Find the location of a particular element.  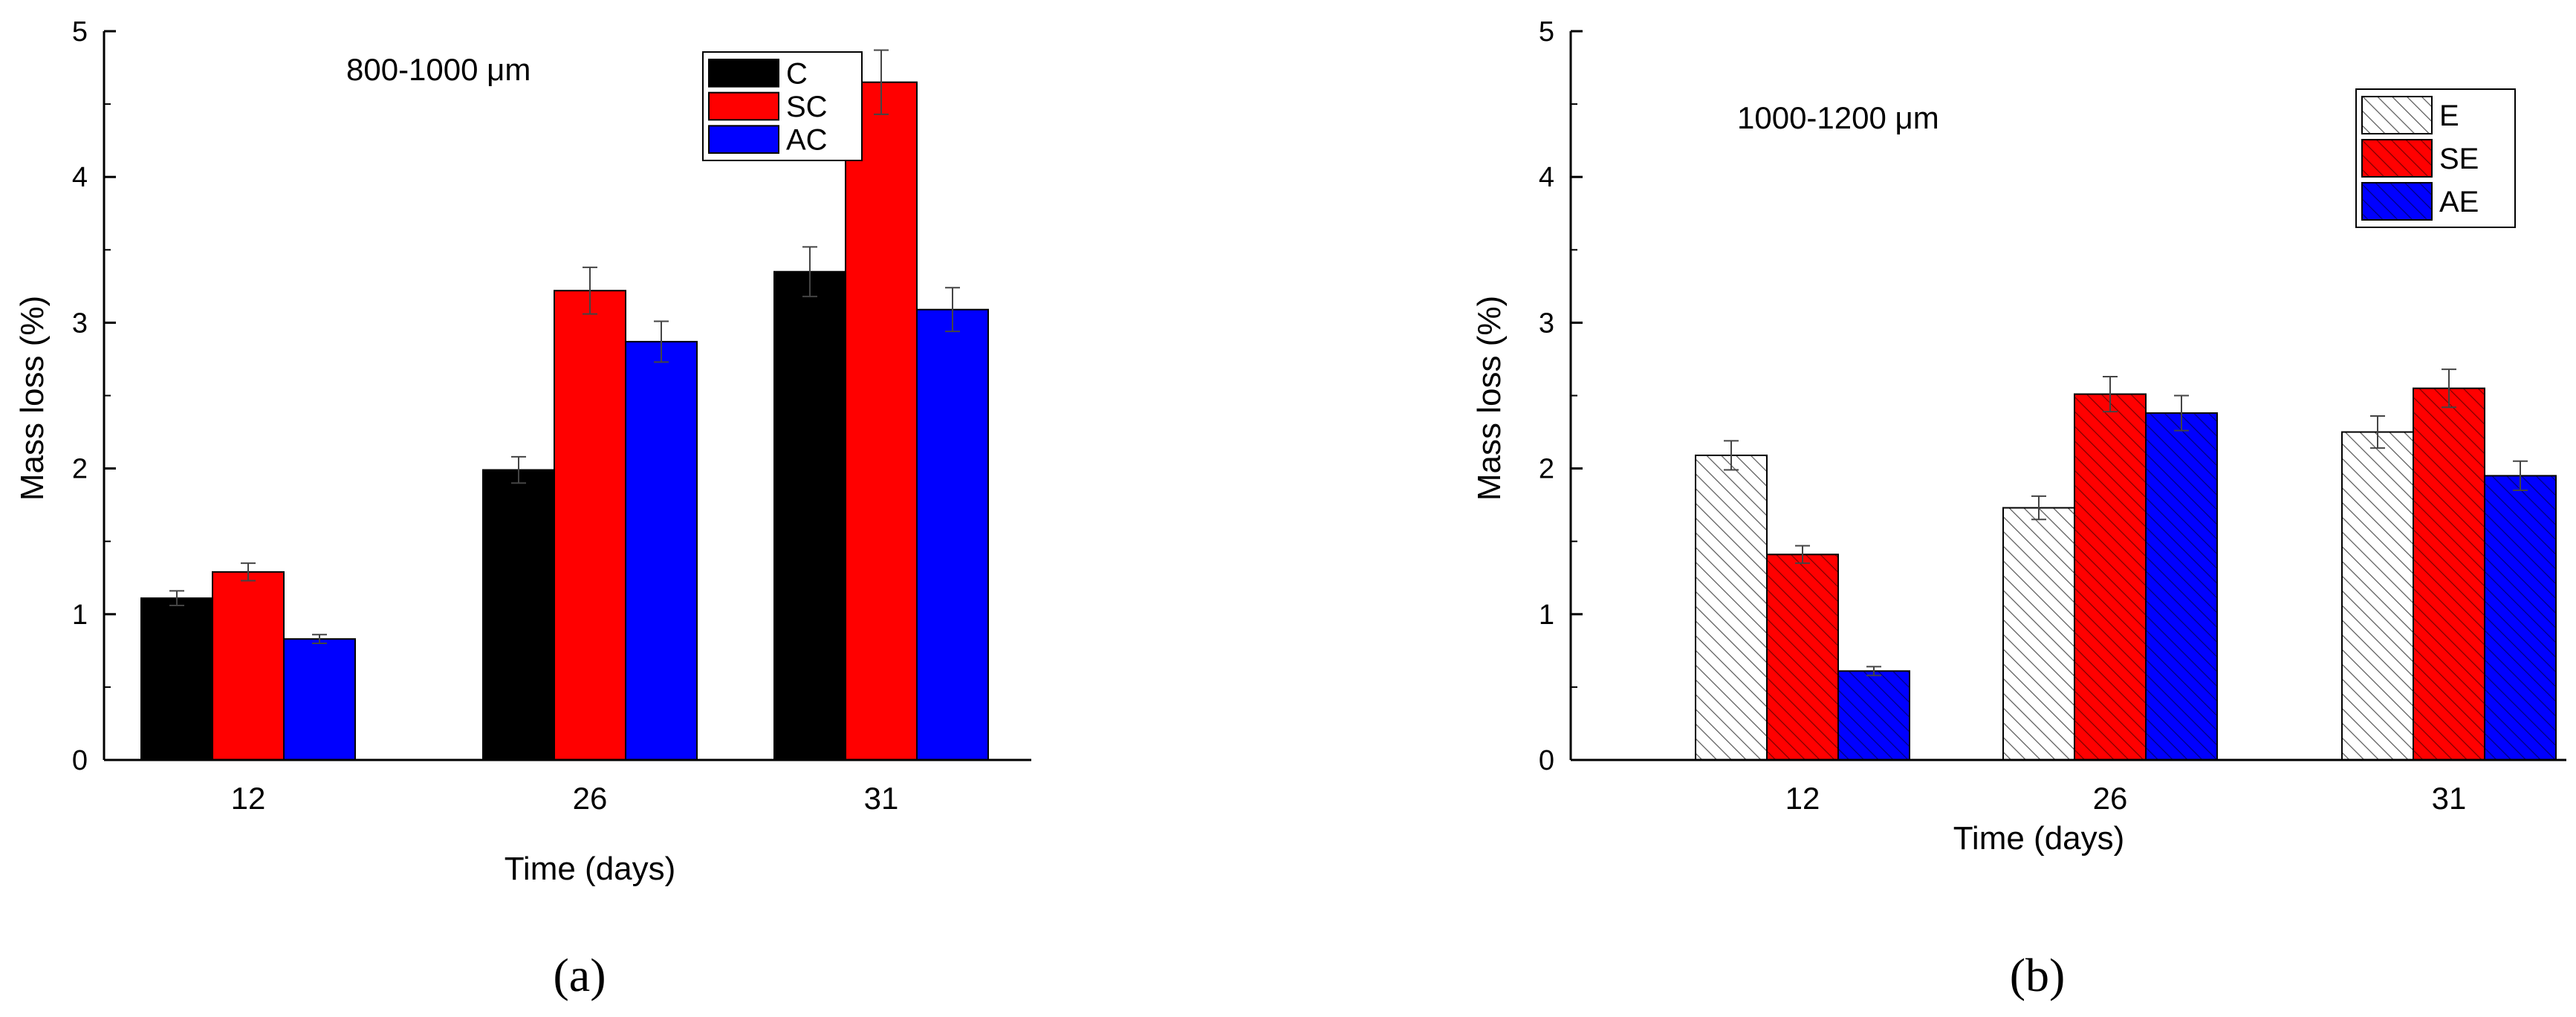

chart-annotation-a: 800-1000 μm is located at coordinates (438, 69).